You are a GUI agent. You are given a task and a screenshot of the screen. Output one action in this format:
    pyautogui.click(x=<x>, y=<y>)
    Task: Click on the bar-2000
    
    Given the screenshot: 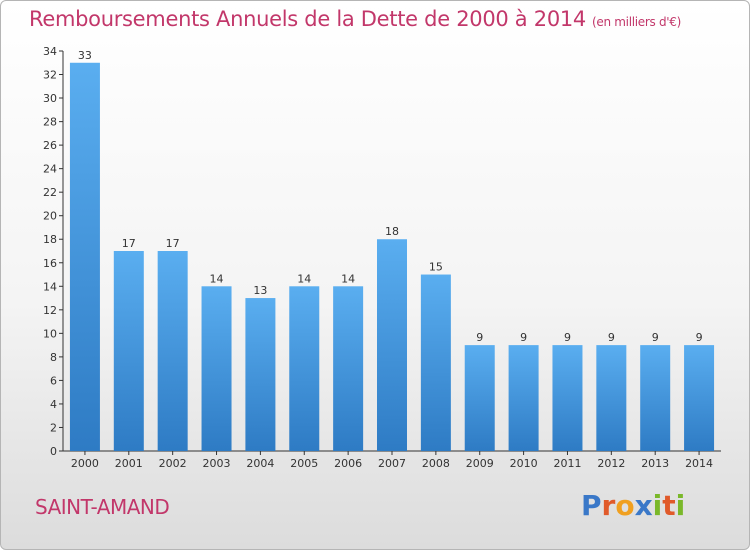 What is the action you would take?
    pyautogui.click(x=84, y=256)
    